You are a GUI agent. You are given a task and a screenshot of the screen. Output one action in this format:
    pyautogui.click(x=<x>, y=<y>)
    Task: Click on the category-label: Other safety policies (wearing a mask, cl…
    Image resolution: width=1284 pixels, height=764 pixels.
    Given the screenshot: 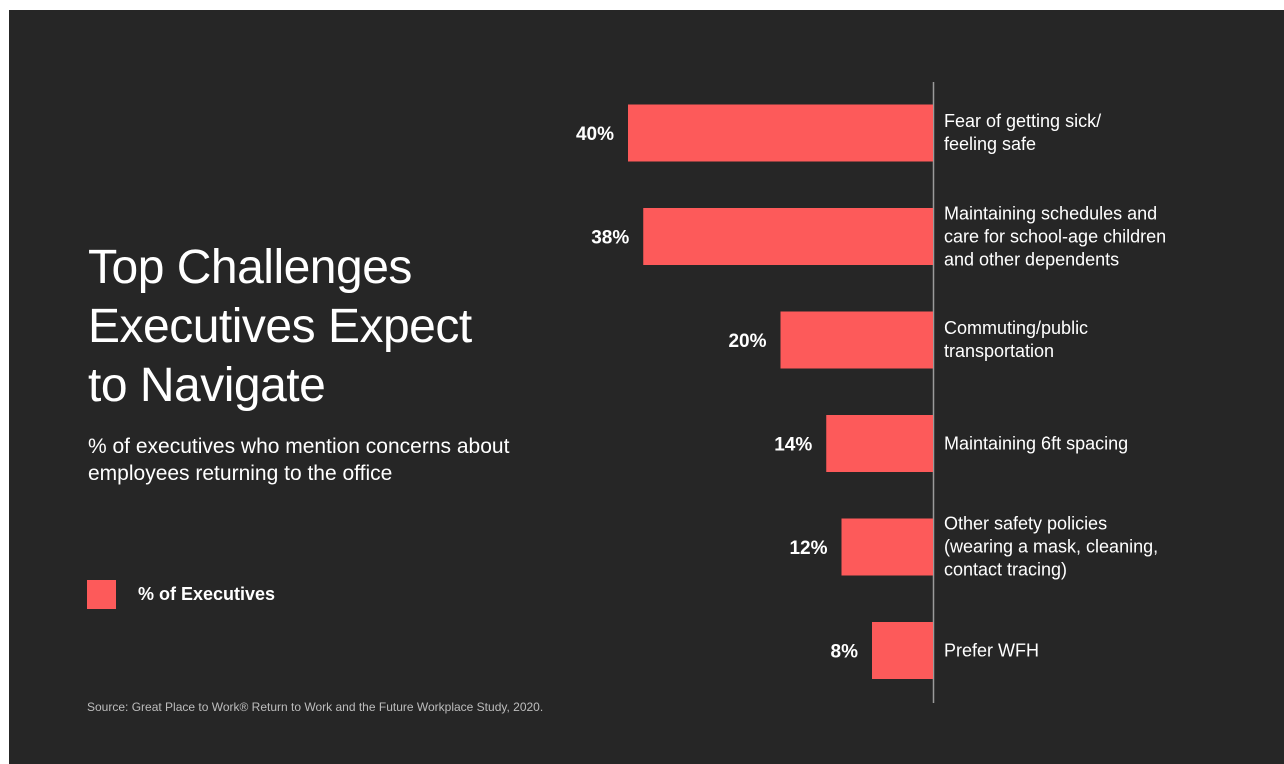 What is the action you would take?
    pyautogui.click(x=1104, y=547)
    